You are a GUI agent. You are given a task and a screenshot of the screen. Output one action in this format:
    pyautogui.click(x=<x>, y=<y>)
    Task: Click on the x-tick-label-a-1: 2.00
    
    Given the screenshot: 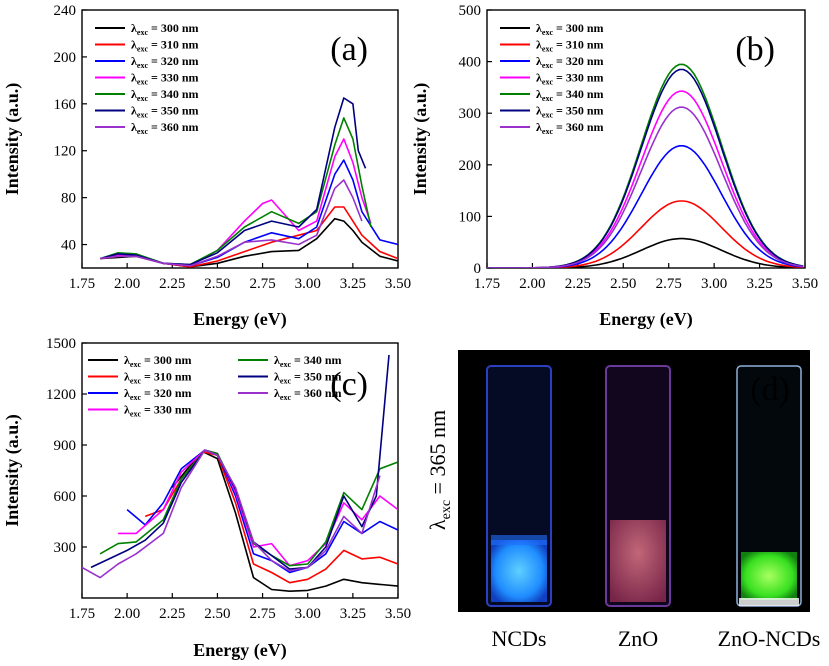 What is the action you would take?
    pyautogui.click(x=127, y=284)
    